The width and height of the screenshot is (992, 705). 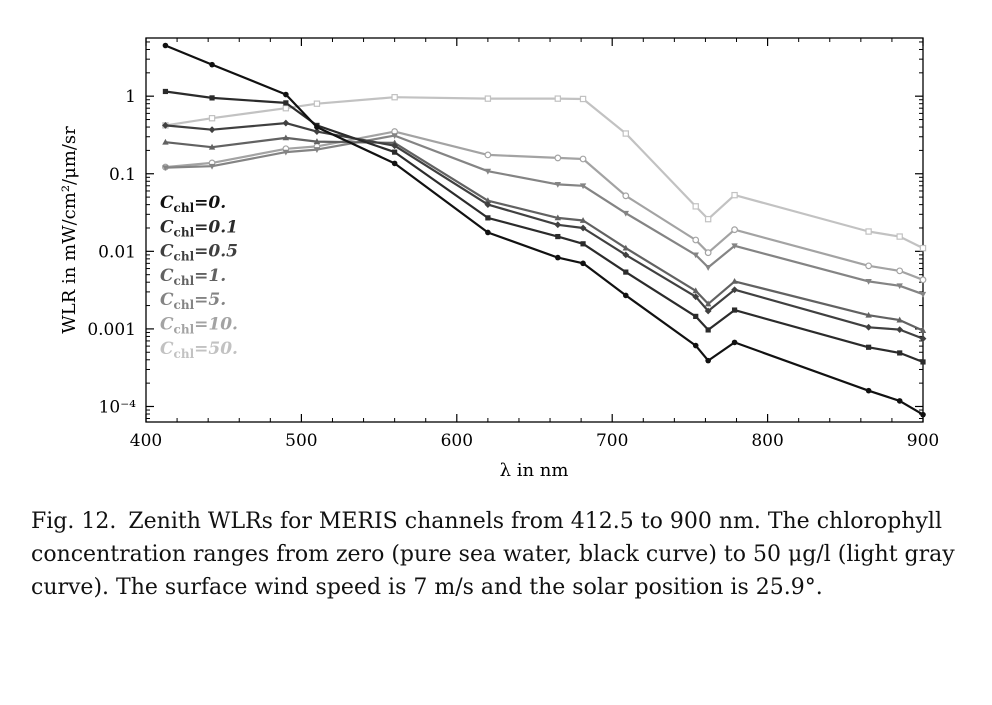 I want to click on x-axis-label: λ in nm, so click(x=534, y=470).